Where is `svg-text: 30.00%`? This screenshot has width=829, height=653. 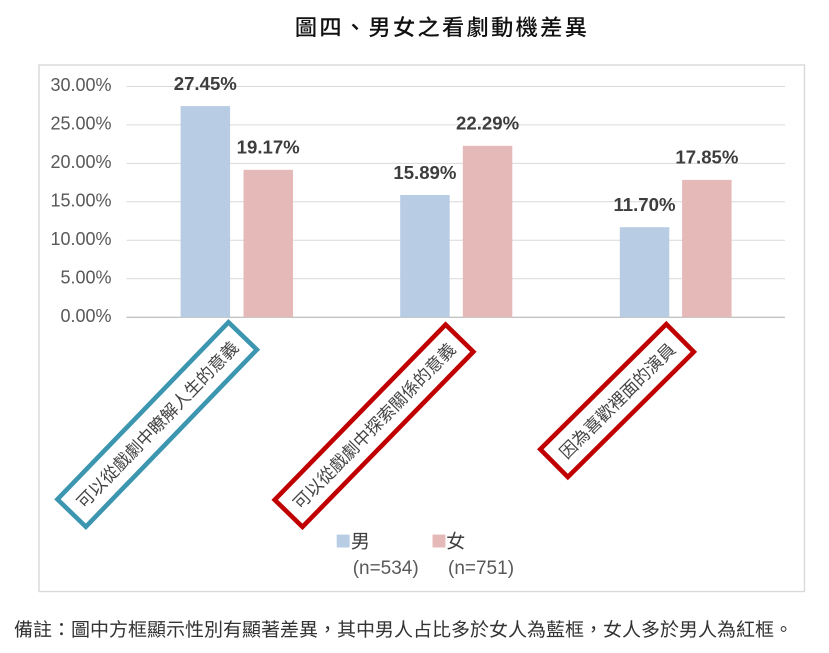
svg-text: 30.00% is located at coordinates (80, 85).